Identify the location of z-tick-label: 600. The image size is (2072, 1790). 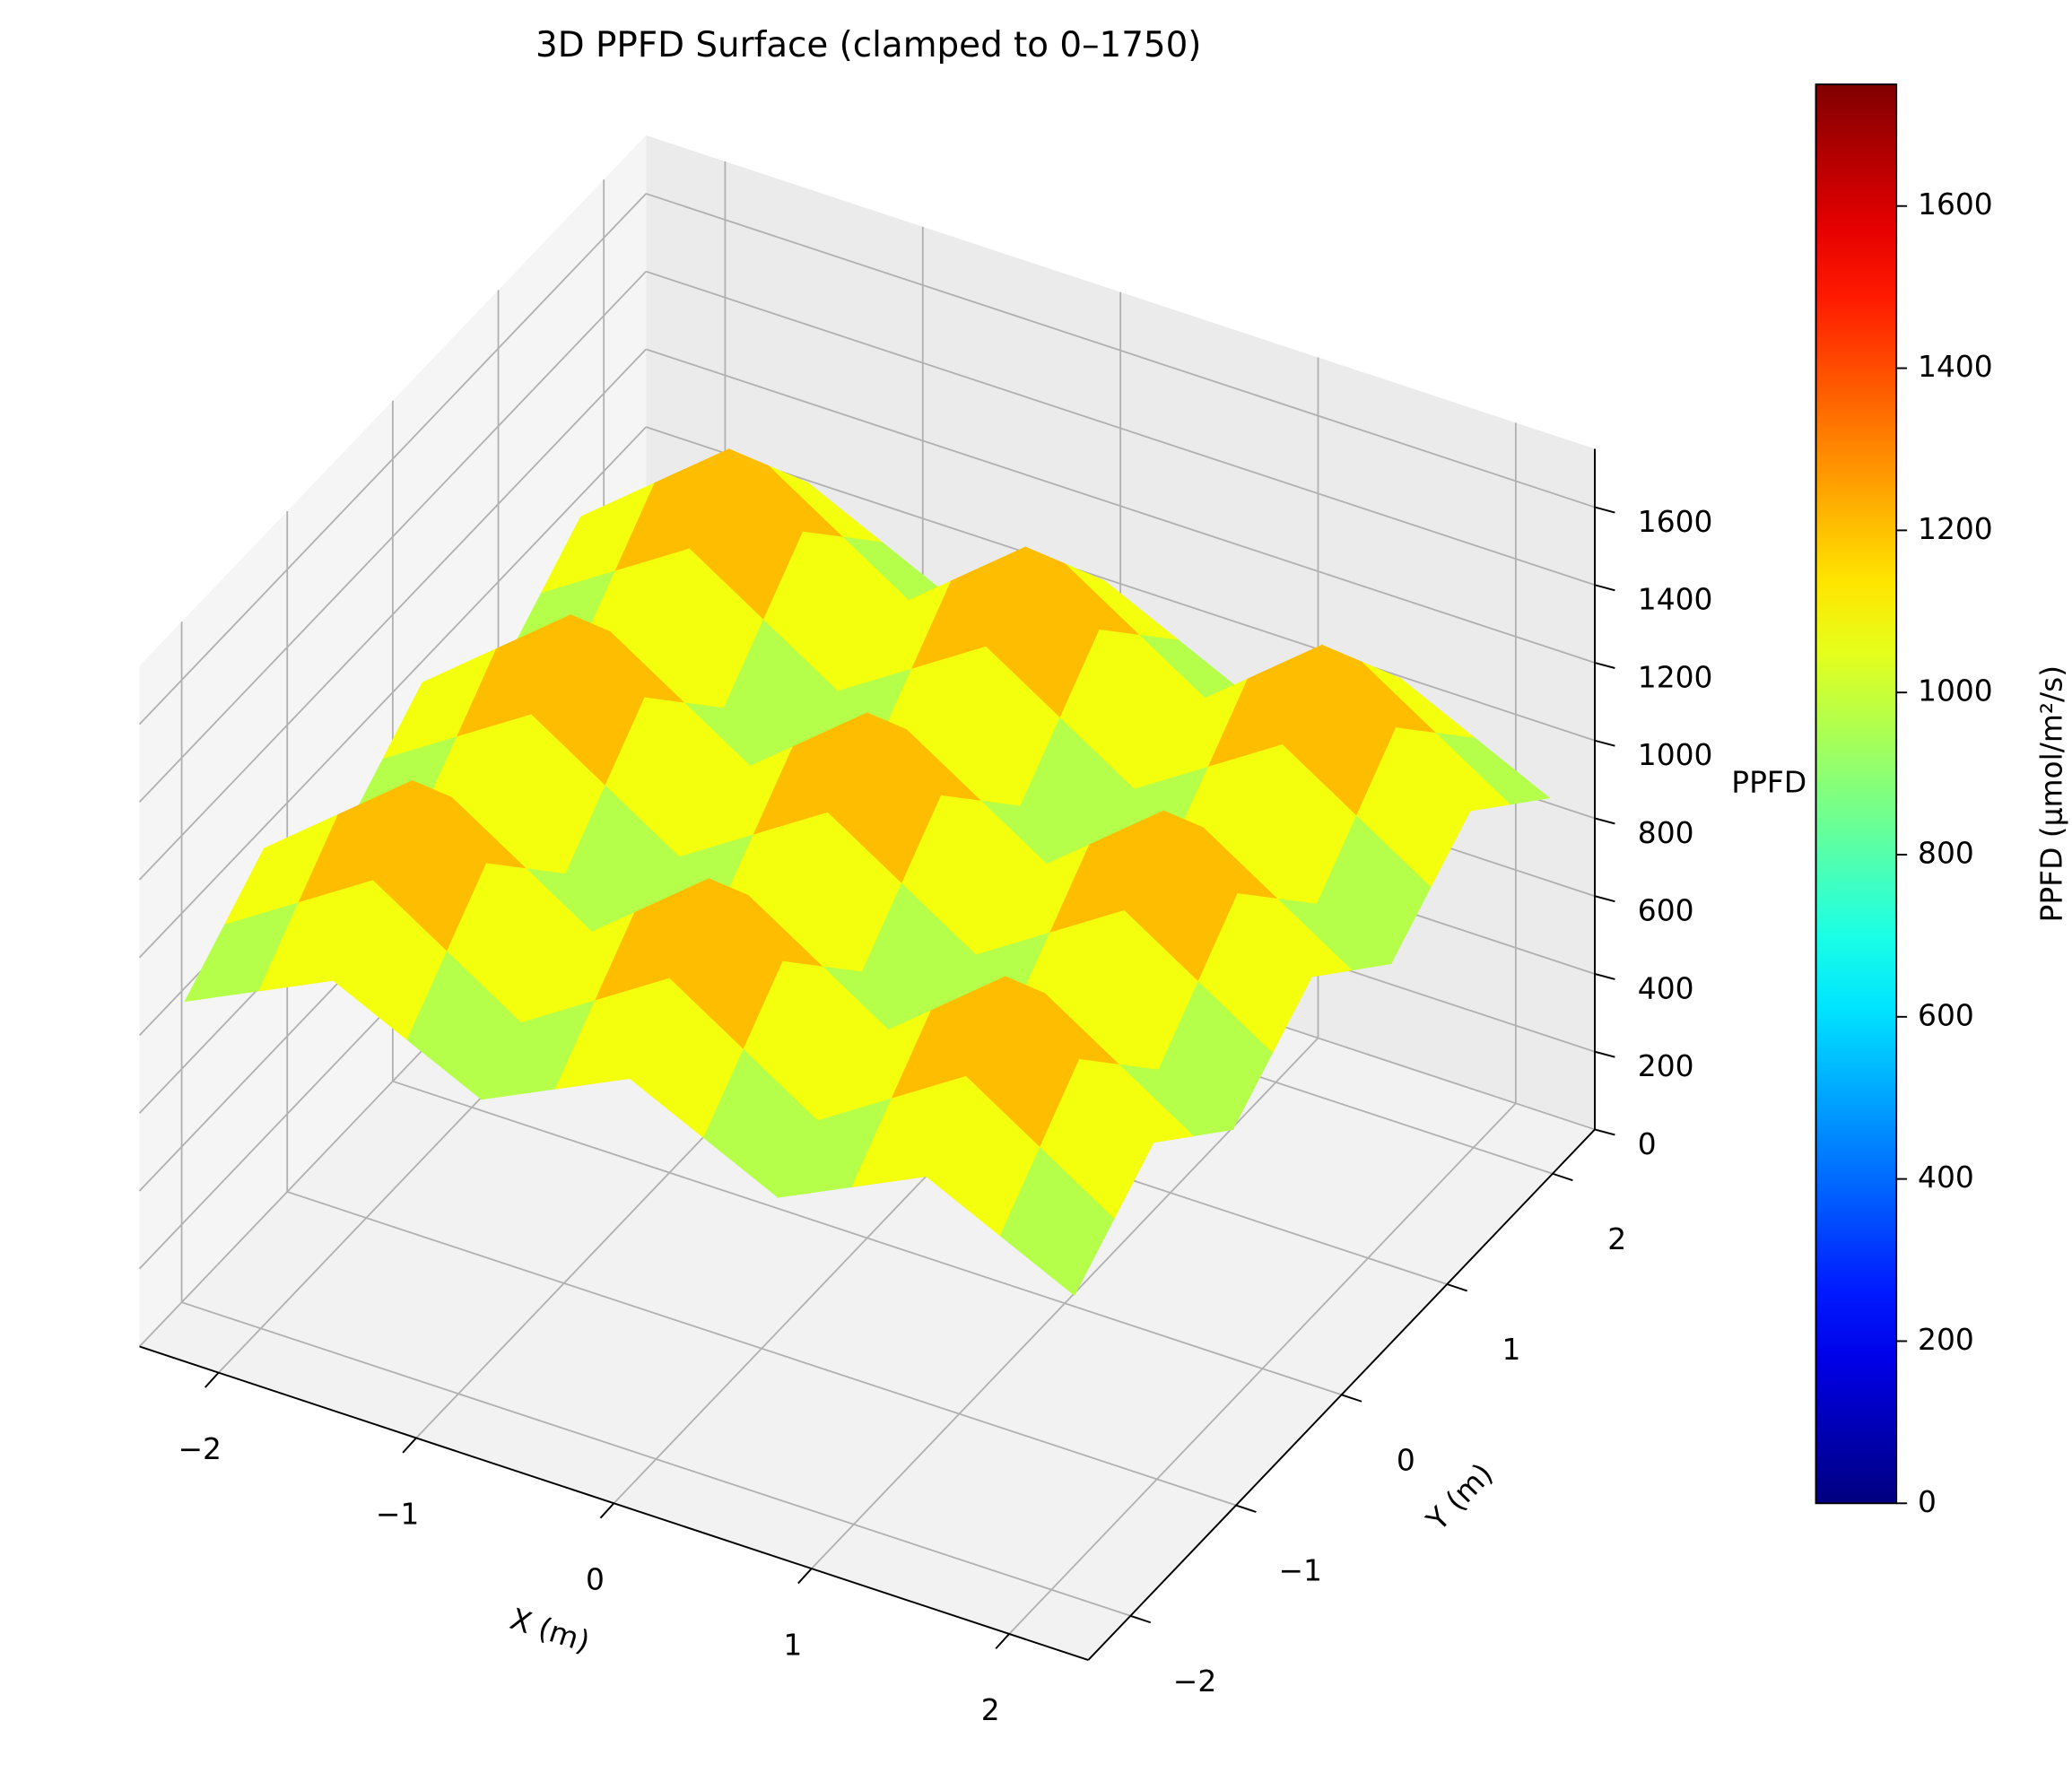
(1666, 910).